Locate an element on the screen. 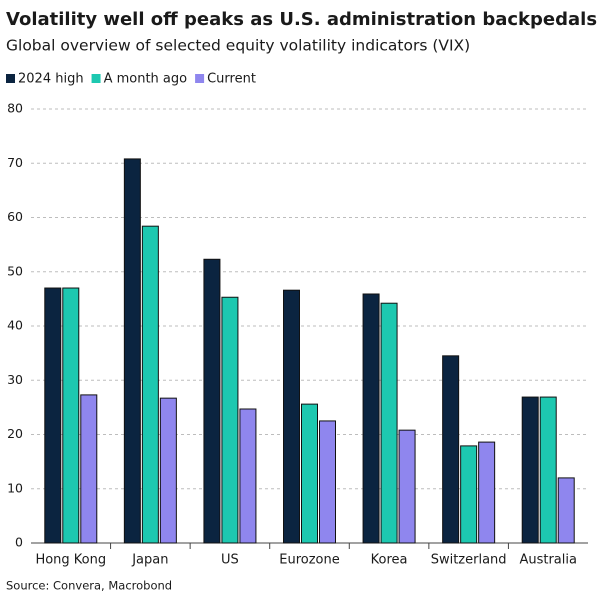 The image size is (606, 610). x-tick-label: Japan is located at coordinates (149, 560).